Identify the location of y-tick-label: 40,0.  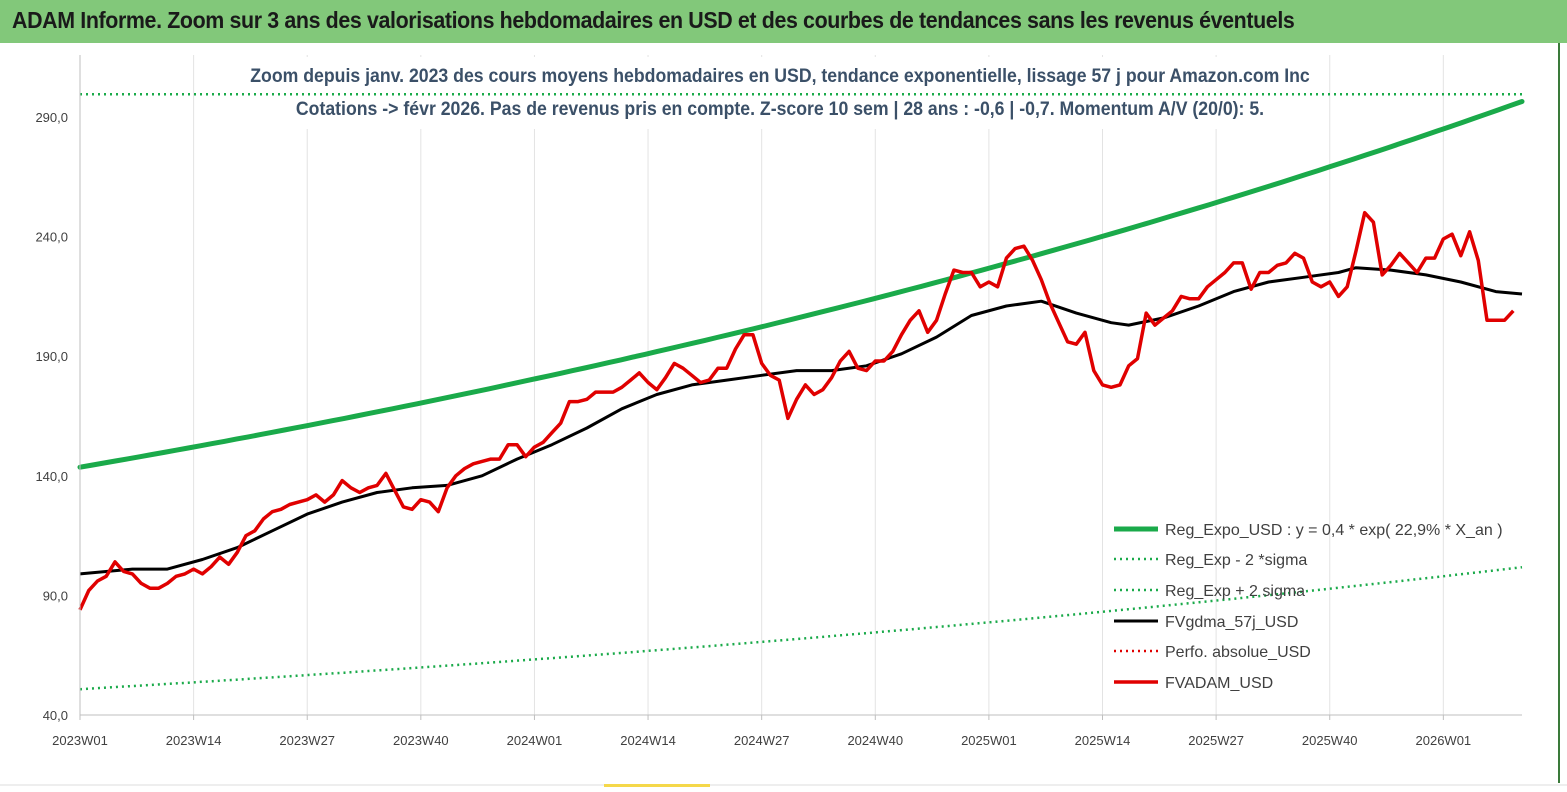
(55, 715).